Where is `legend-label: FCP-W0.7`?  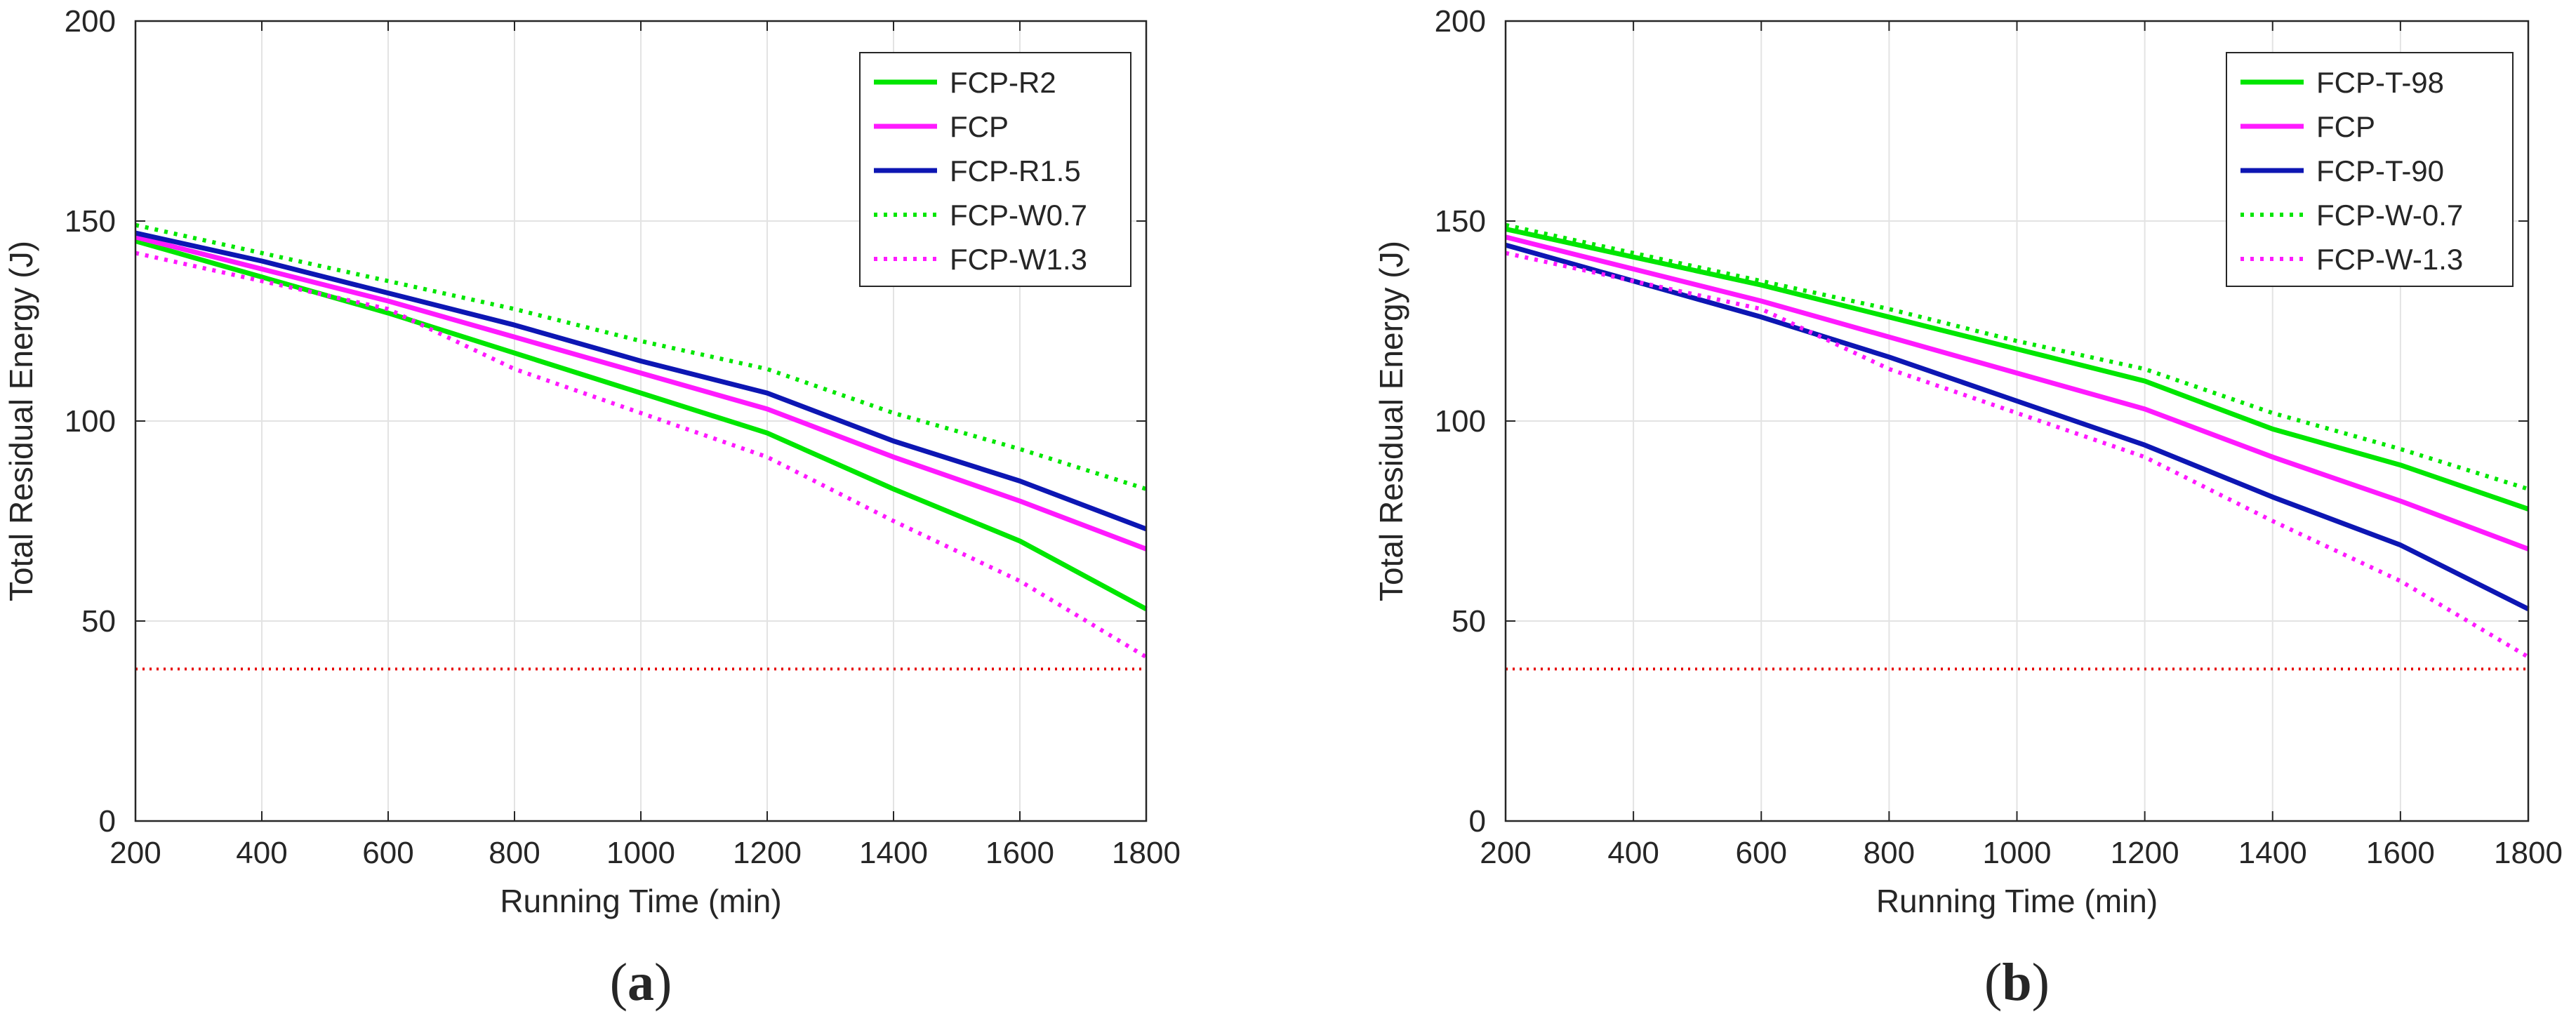
legend-label: FCP-W0.7 is located at coordinates (1019, 215).